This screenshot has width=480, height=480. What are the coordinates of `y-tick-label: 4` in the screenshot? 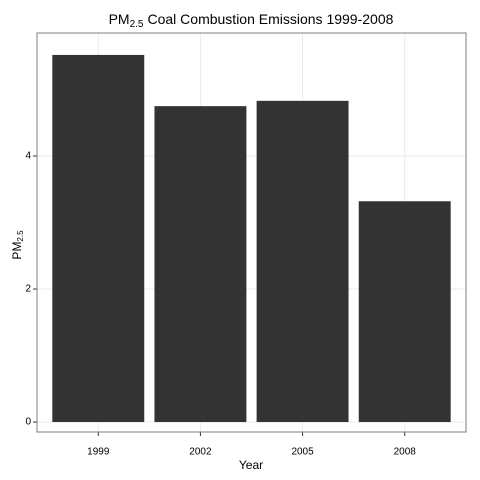 It's located at (28, 156).